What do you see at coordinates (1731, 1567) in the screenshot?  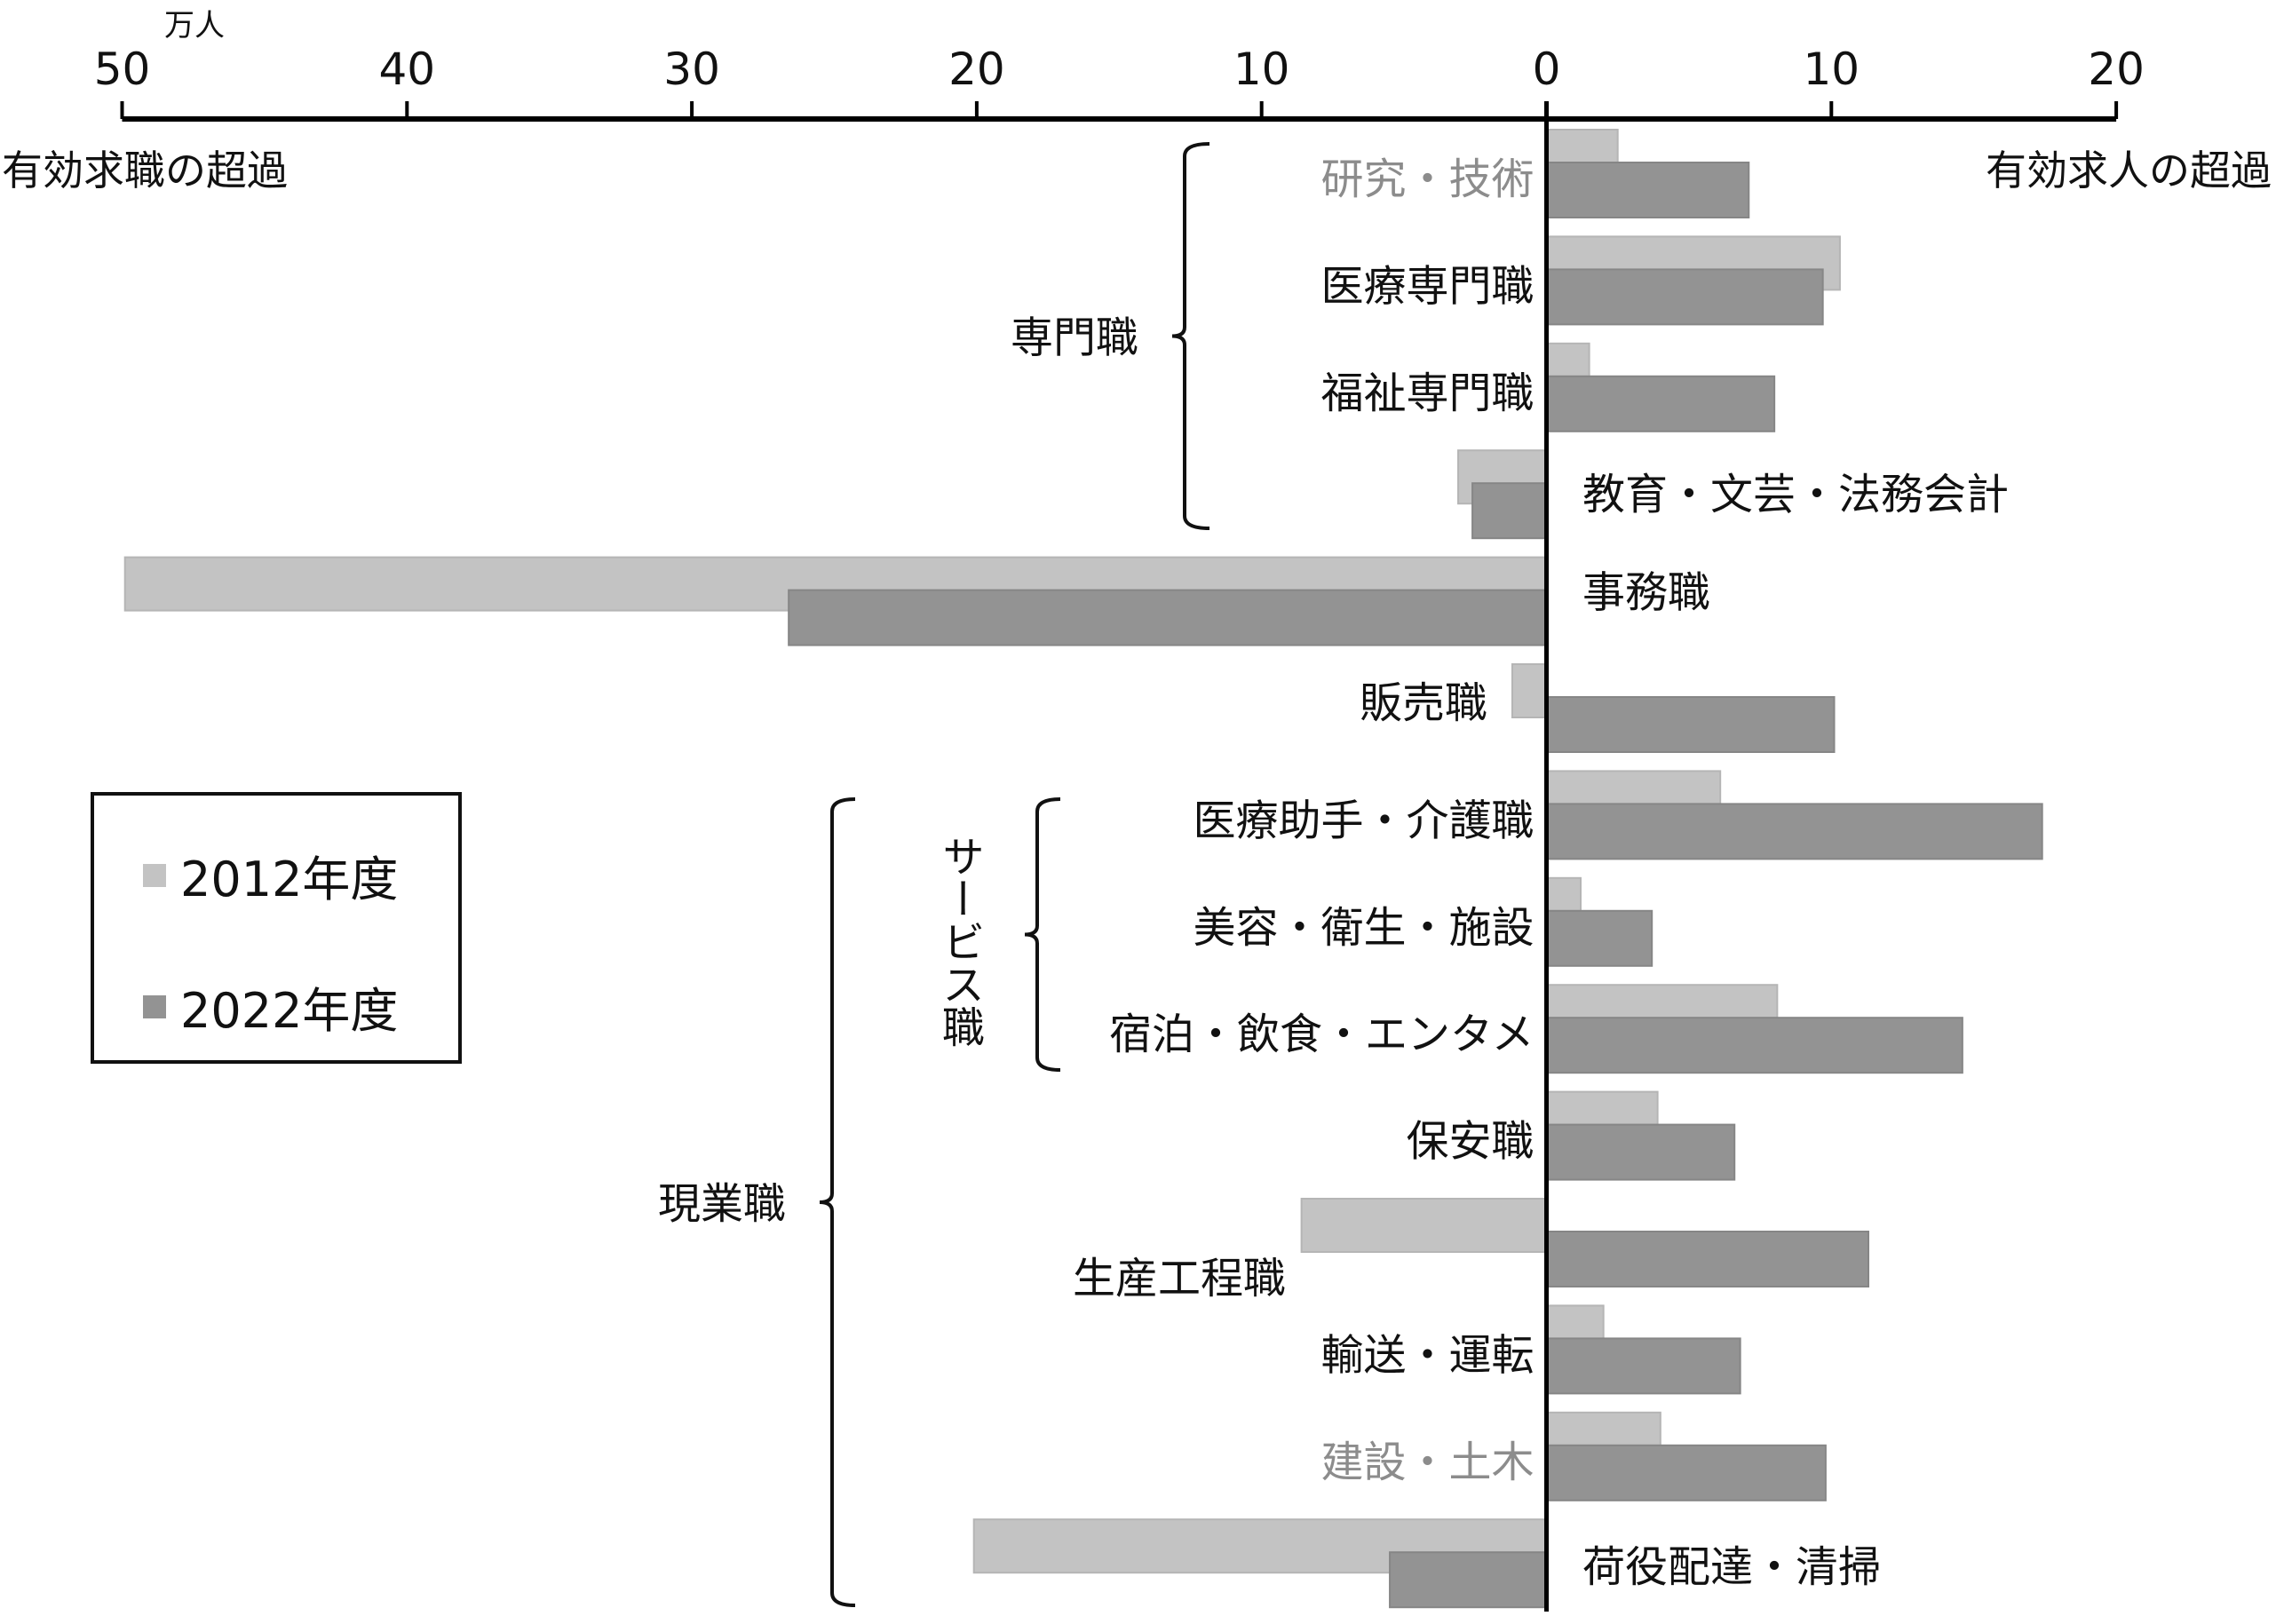 I see `category-label: 荷役配達・清掃` at bounding box center [1731, 1567].